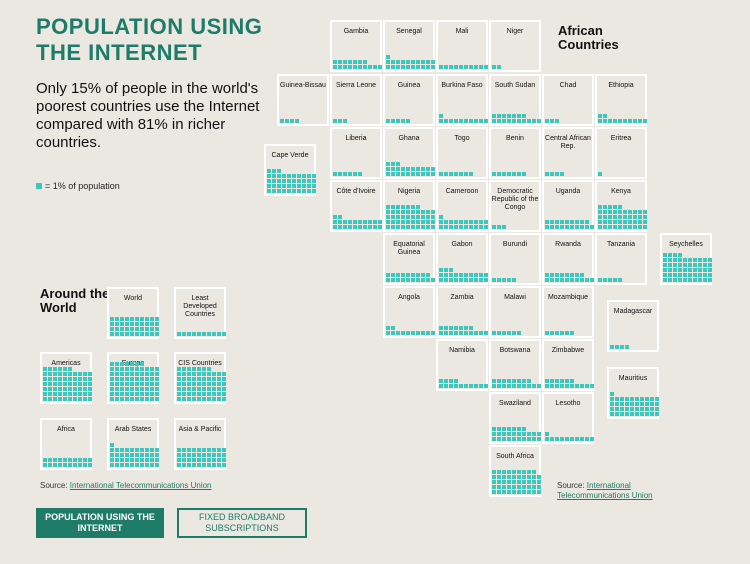 The image size is (750, 564). What do you see at coordinates (67, 384) in the screenshot?
I see `world-waffle` at bounding box center [67, 384].